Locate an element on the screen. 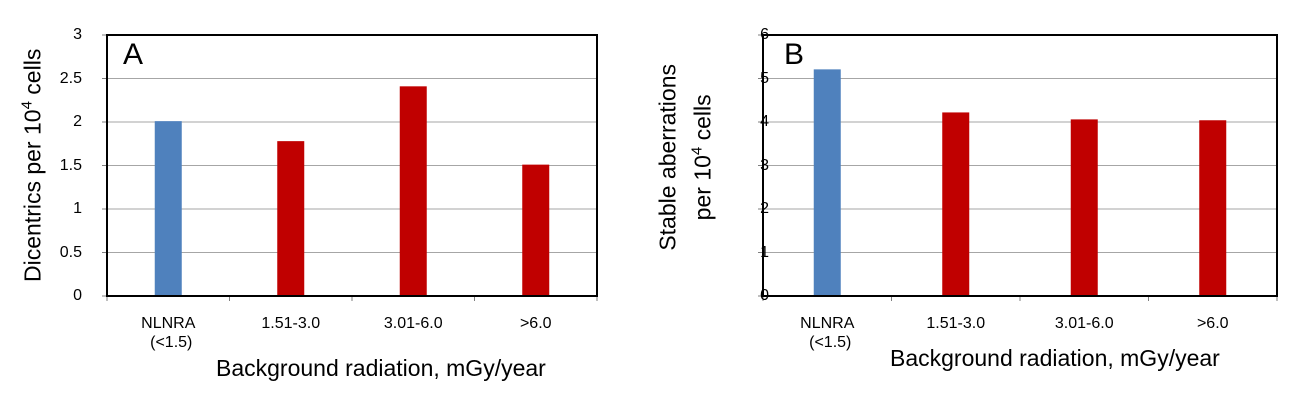  y-tick-label: 2.5 is located at coordinates (70, 78).